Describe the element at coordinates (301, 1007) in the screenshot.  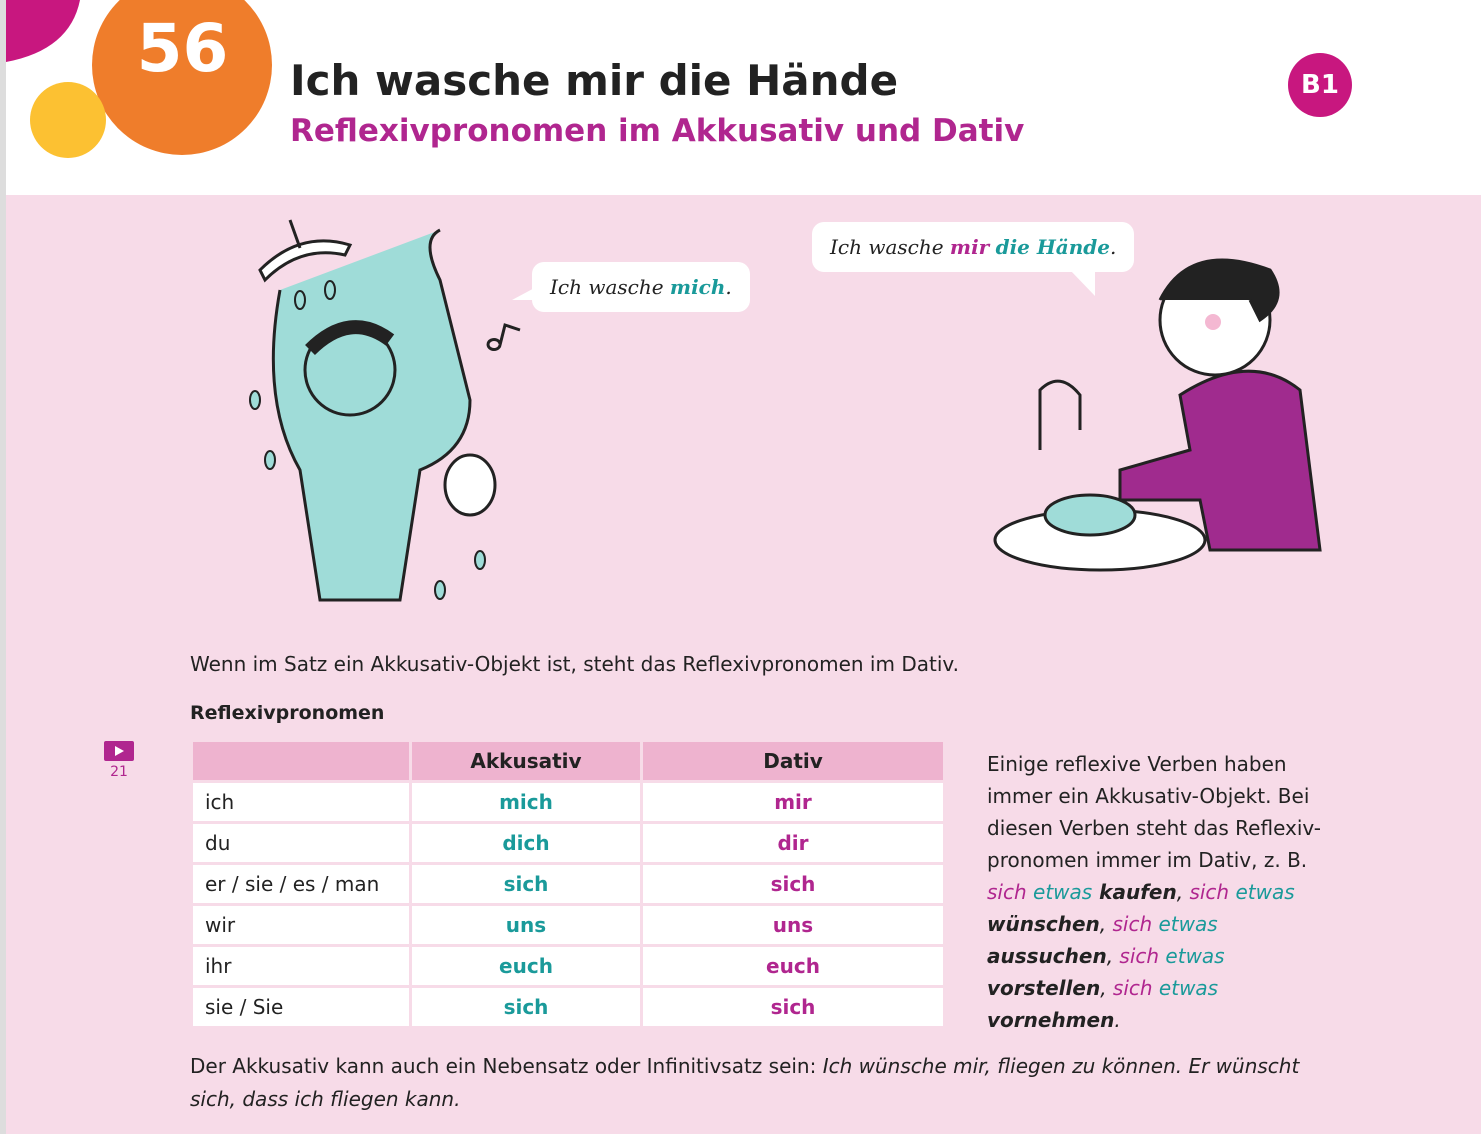
I see `pronoun: sie / Sie` at that location.